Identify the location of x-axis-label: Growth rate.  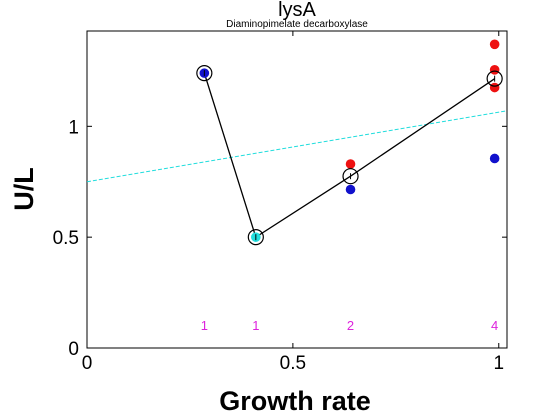
(295, 401).